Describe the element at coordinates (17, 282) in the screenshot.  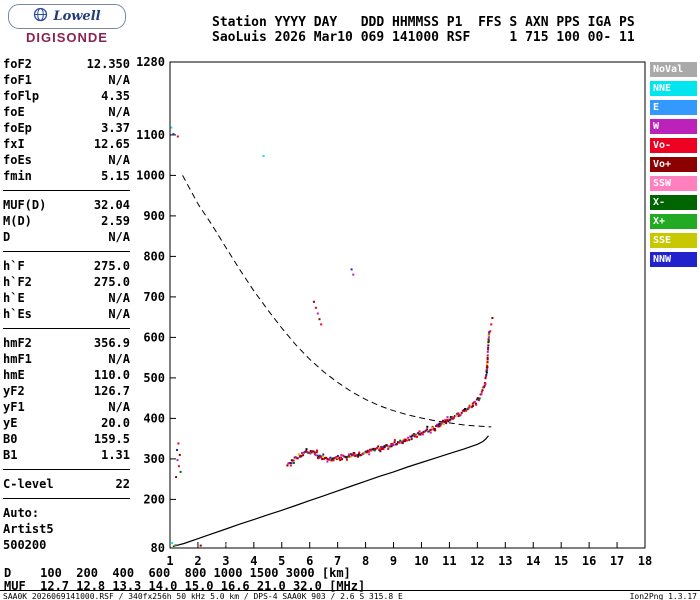
I see `param-label: h`F2` at that location.